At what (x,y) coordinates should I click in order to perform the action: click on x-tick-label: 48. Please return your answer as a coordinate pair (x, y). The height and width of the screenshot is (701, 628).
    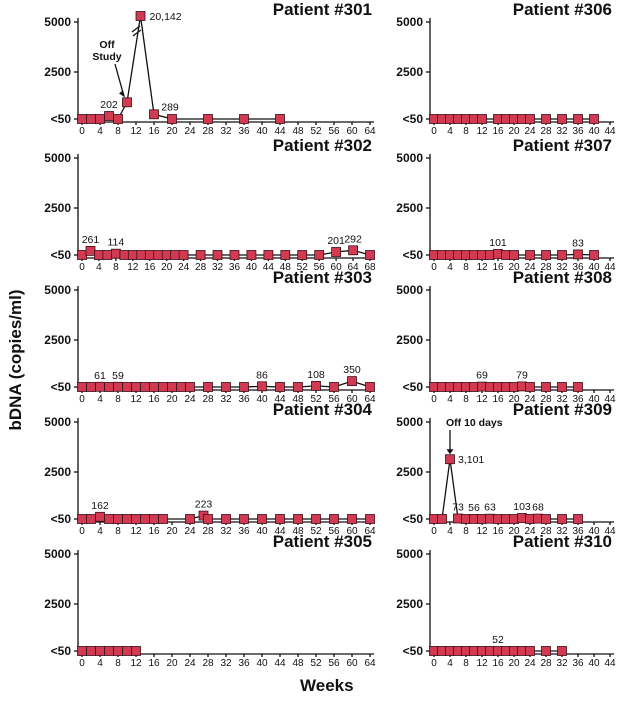
    Looking at the image, I should click on (298, 131).